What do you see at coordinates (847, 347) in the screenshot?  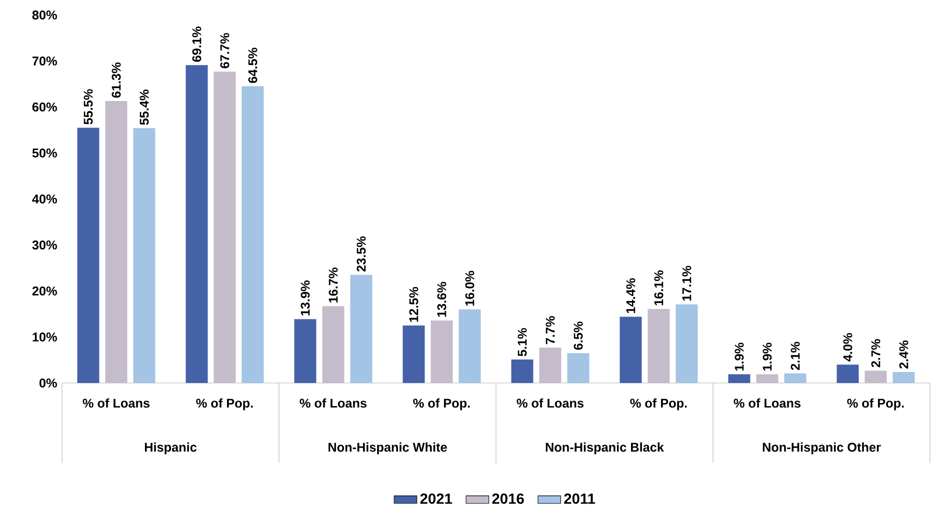 I see `data-label: 4.0%` at bounding box center [847, 347].